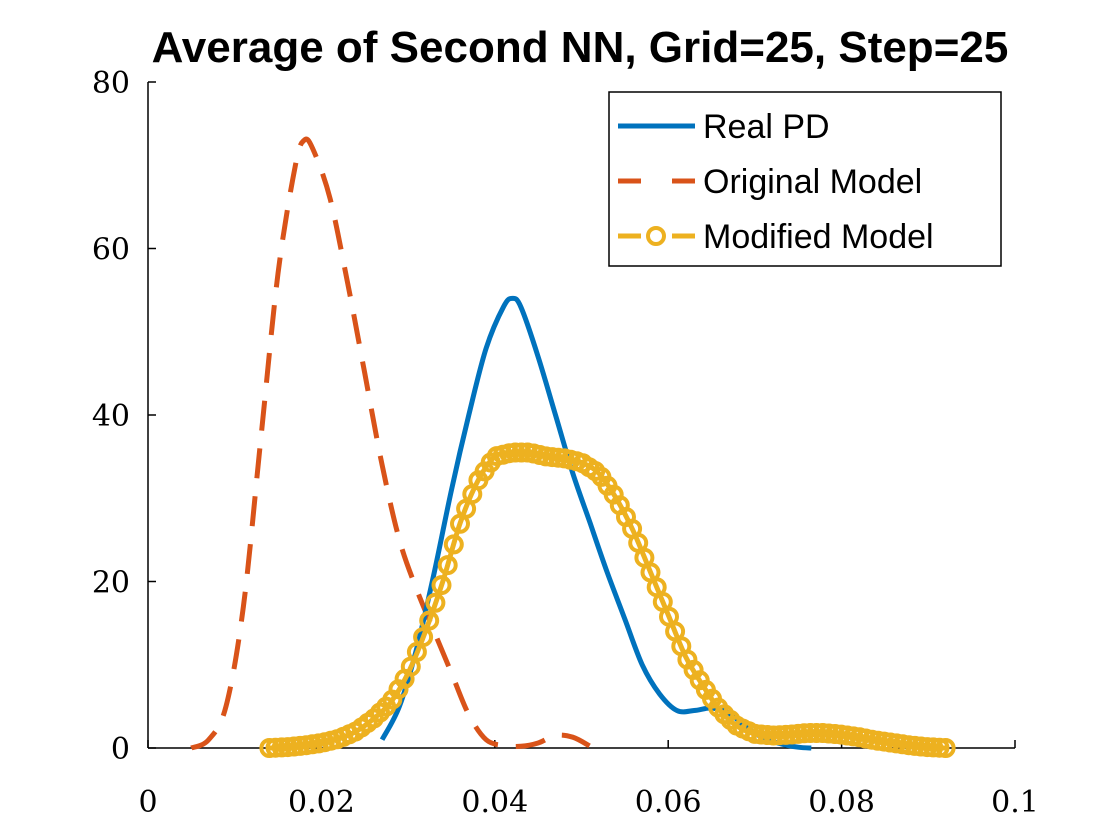  What do you see at coordinates (1015, 802) in the screenshot?
I see `x-tick-label: 0.1` at bounding box center [1015, 802].